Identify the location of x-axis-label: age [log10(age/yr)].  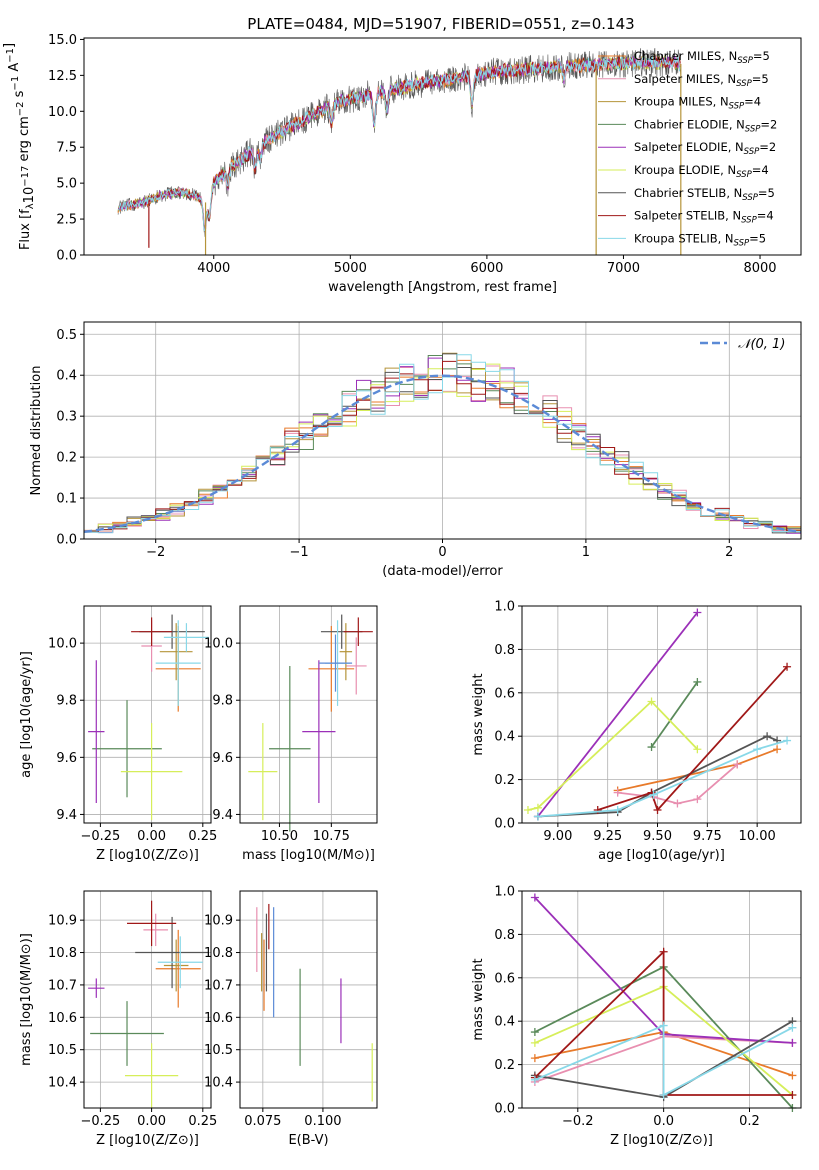
(661, 855).